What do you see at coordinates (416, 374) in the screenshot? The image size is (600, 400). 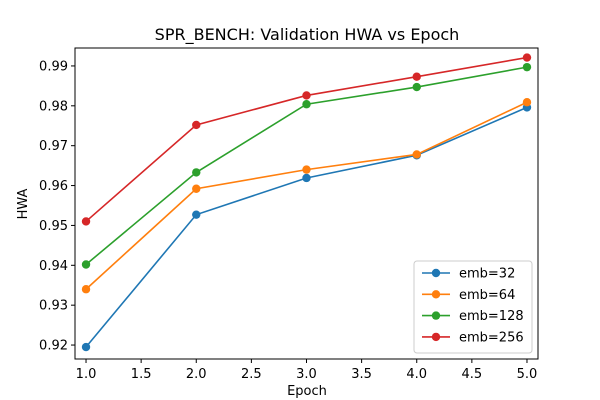 I see `x-tick-label: 4.0` at bounding box center [416, 374].